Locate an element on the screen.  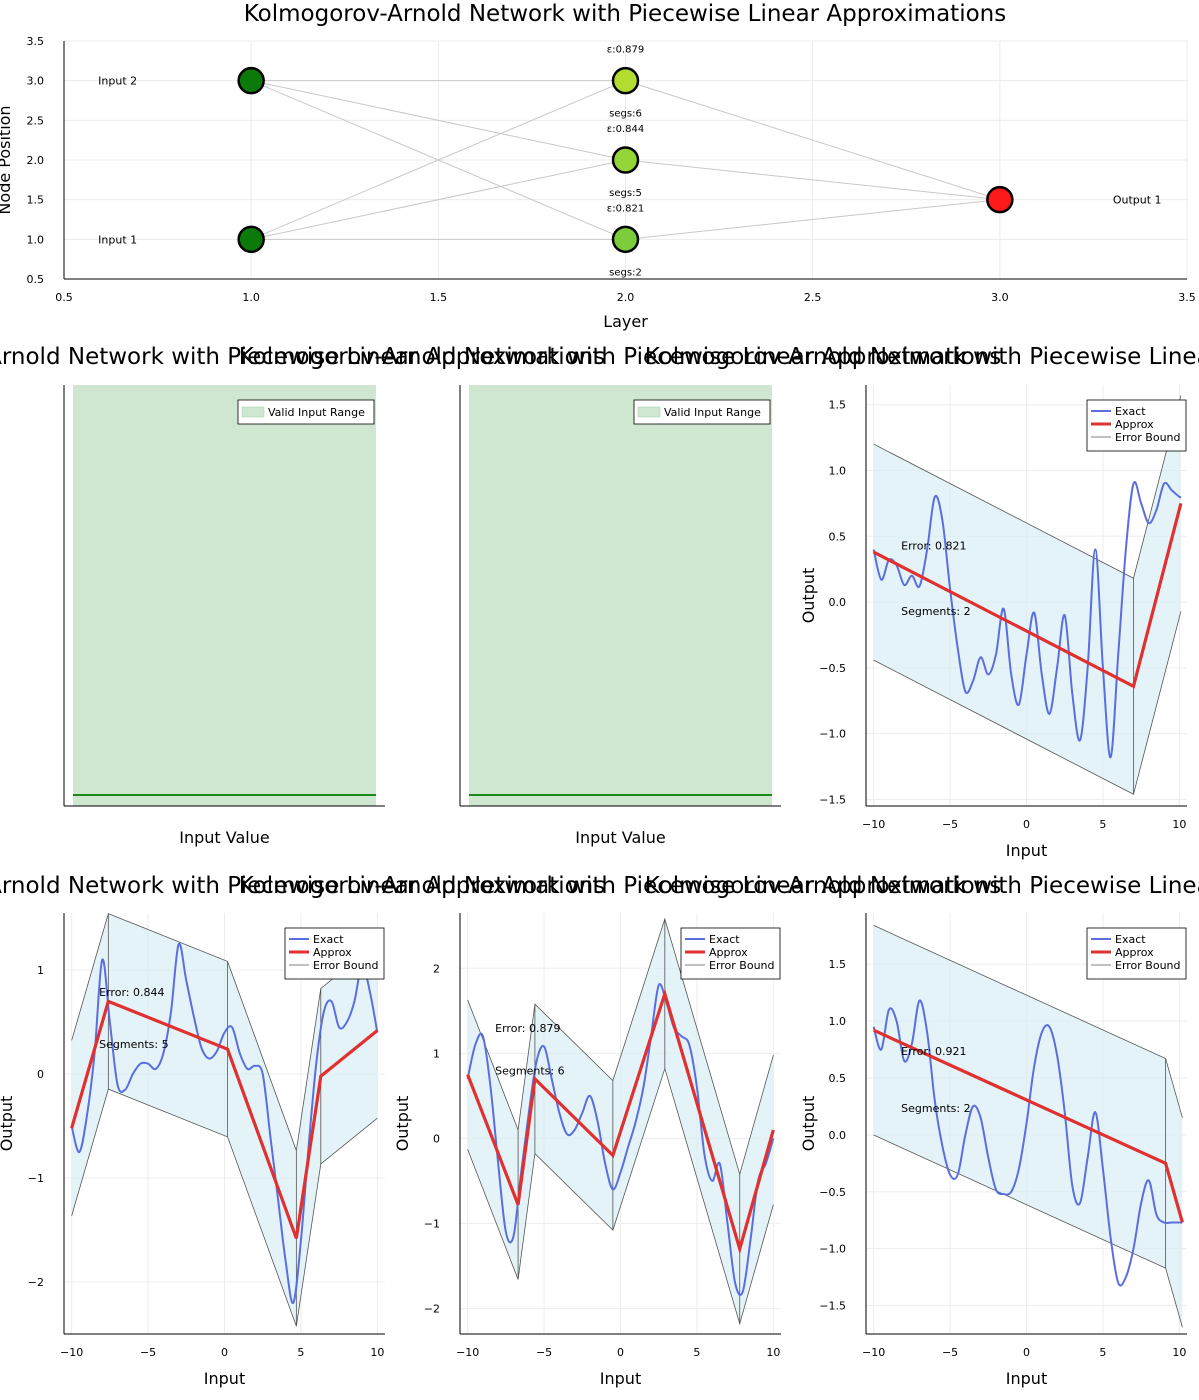
node-error-label: ε:0.821 is located at coordinates (625, 208).